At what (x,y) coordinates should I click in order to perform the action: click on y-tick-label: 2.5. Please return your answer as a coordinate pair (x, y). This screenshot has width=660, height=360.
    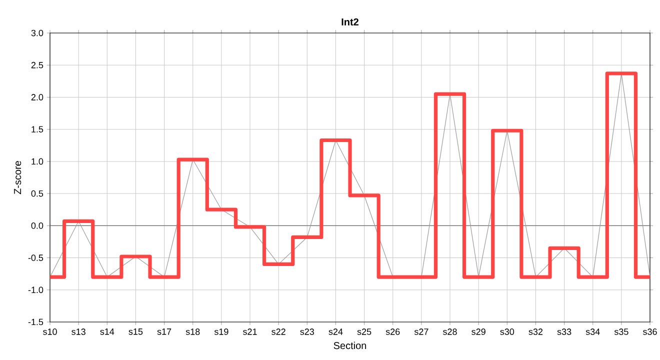
    Looking at the image, I should click on (37, 65).